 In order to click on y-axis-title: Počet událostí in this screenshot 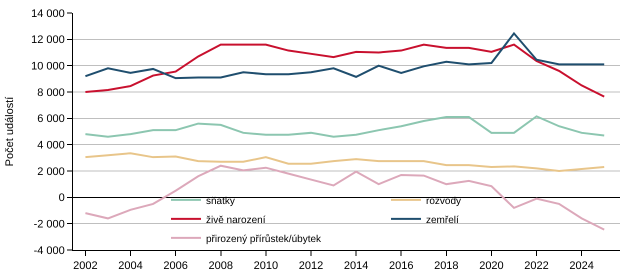, I will do `click(10, 131)`.